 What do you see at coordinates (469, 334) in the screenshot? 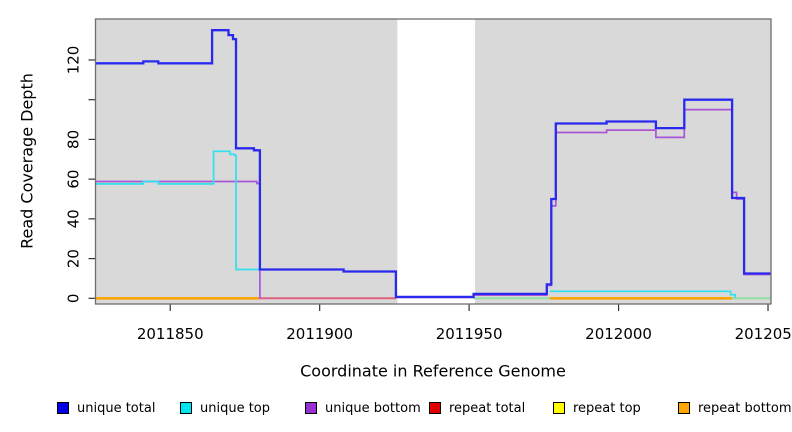
I see `x-tick-label: 2011950` at bounding box center [469, 334].